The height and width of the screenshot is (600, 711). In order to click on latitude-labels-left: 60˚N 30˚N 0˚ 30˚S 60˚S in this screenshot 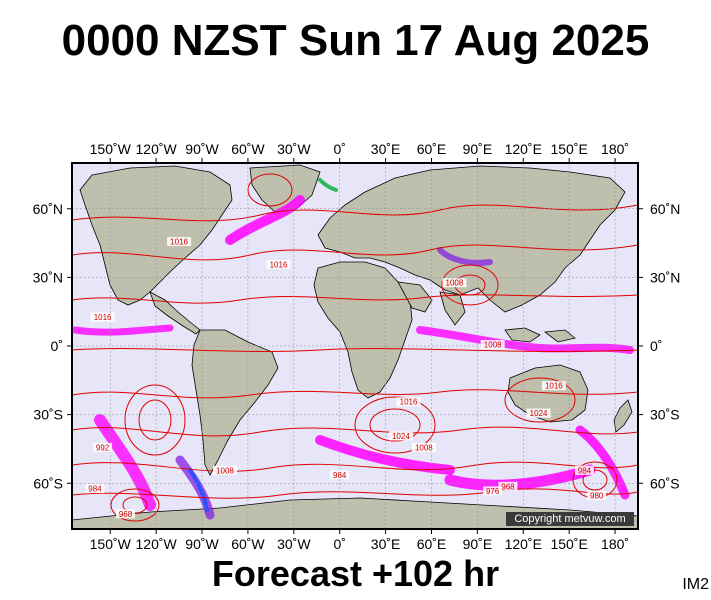, I will do `click(48, 346)`.